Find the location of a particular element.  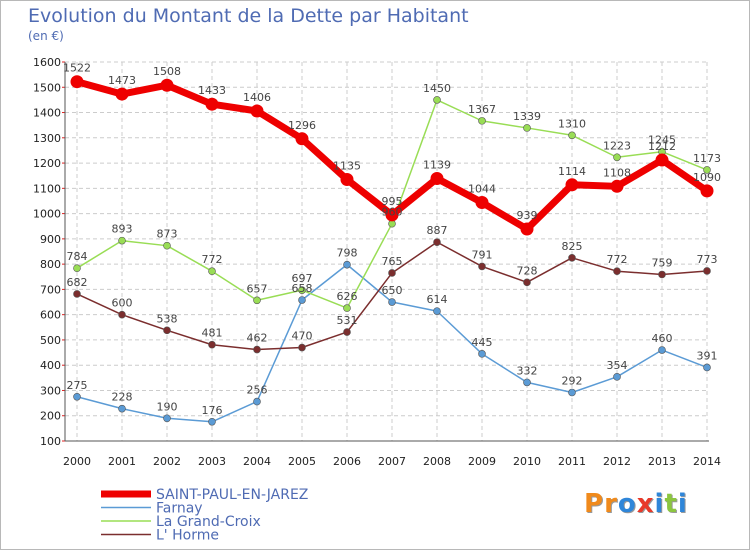

data-label: 332 is located at coordinates (527, 370).